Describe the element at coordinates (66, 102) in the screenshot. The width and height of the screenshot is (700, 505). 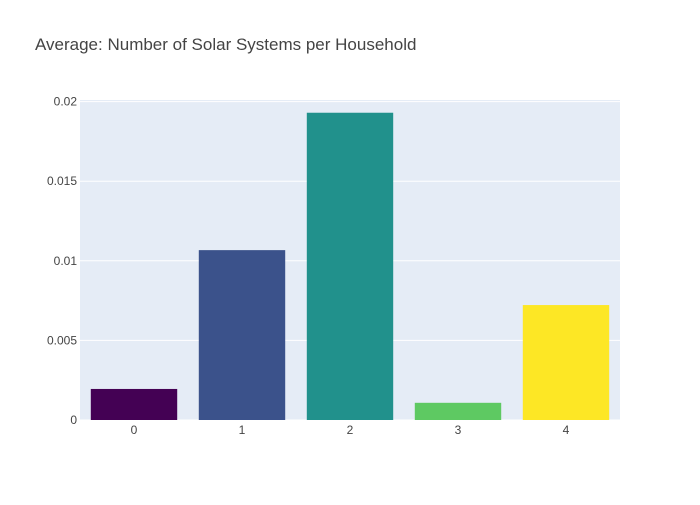
I see `y-tick-label: 0.02` at that location.